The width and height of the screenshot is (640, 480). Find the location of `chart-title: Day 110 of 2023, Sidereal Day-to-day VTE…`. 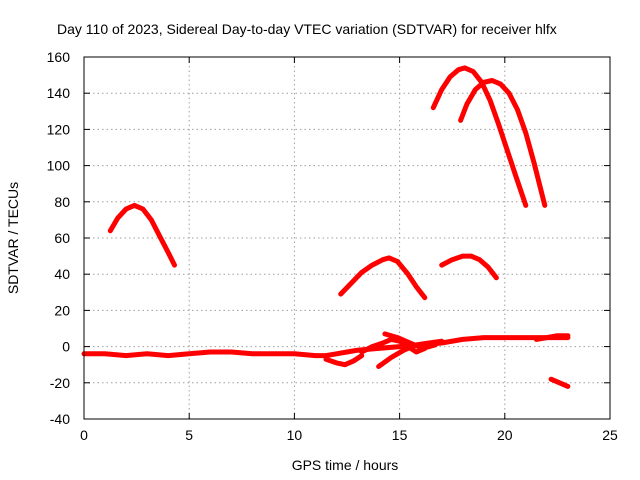

chart-title: Day 110 of 2023, Sidereal Day-to-day VTE… is located at coordinates (307, 29).